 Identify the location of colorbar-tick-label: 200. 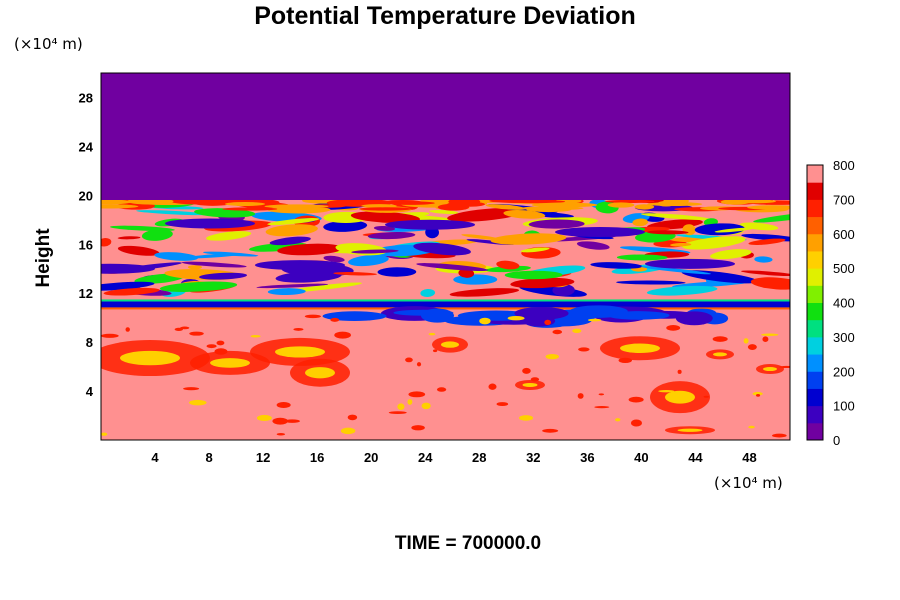
(844, 371).